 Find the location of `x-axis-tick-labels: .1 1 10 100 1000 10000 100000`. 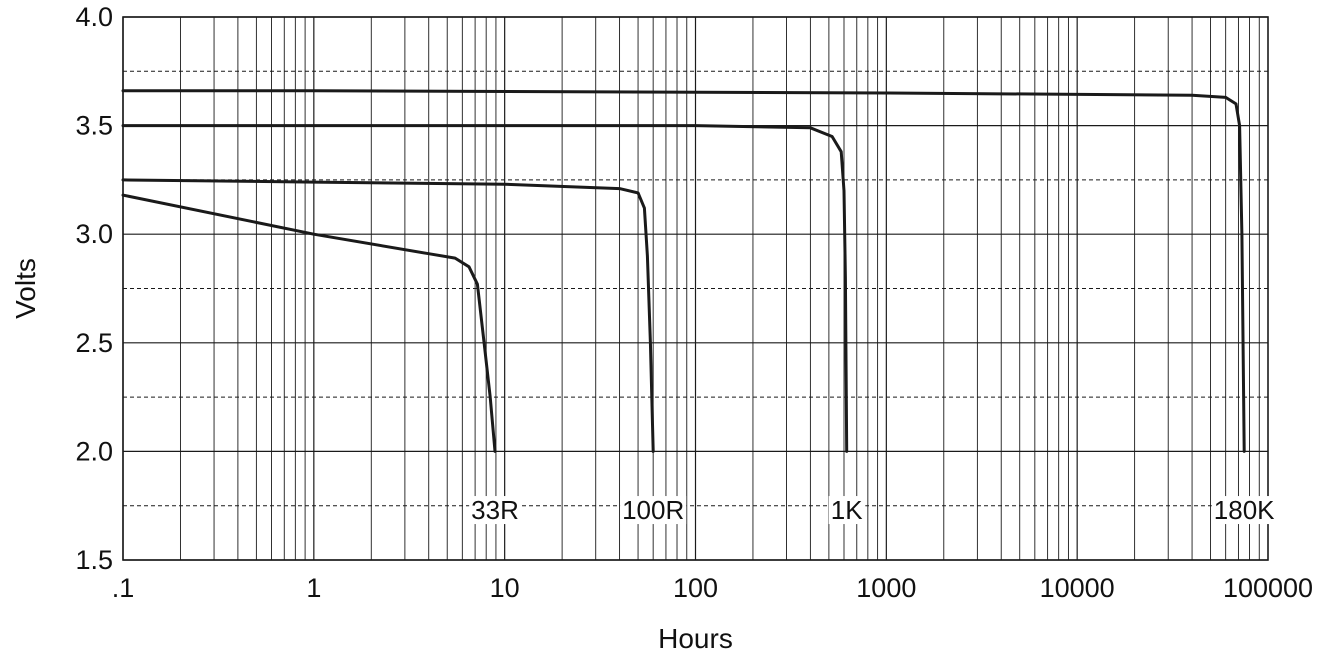

x-axis-tick-labels: .1 1 10 100 1000 10000 100000 is located at coordinates (712, 588).